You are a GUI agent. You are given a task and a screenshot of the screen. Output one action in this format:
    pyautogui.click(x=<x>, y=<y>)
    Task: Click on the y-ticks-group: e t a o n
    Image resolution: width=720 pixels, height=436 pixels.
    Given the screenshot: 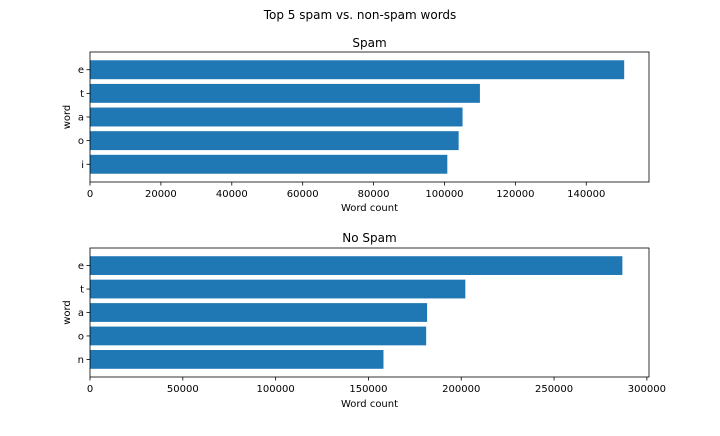 What is the action you would take?
    pyautogui.click(x=84, y=313)
    